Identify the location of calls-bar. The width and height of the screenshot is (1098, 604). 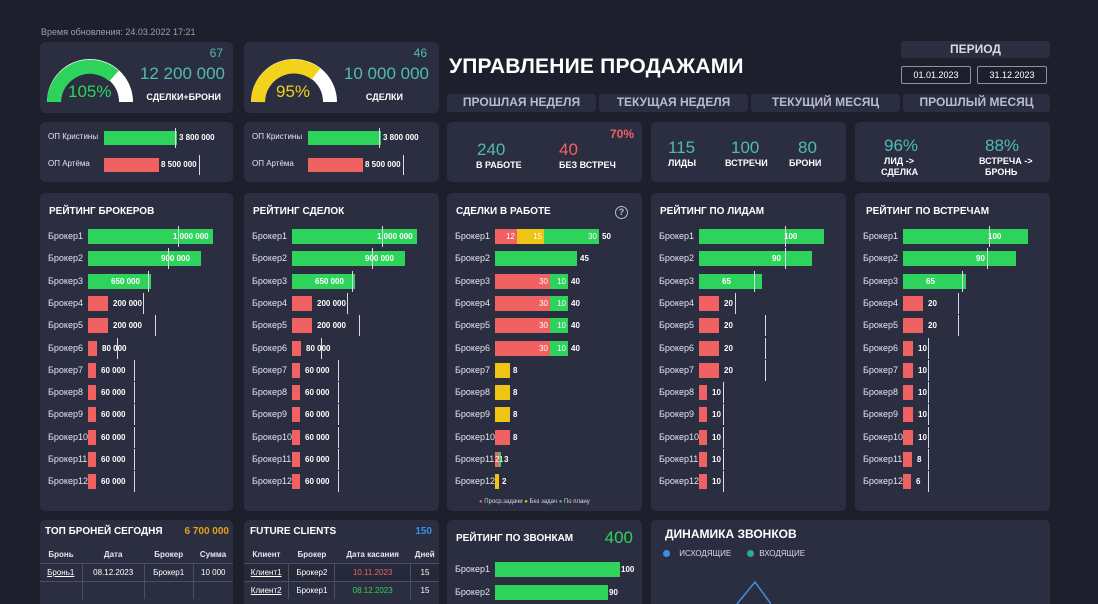
(557, 569).